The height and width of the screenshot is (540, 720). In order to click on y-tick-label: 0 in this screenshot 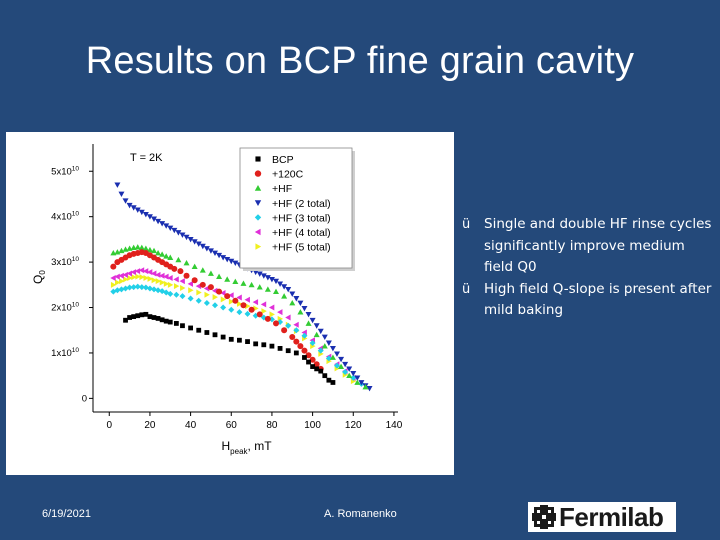, I will do `click(84, 398)`.